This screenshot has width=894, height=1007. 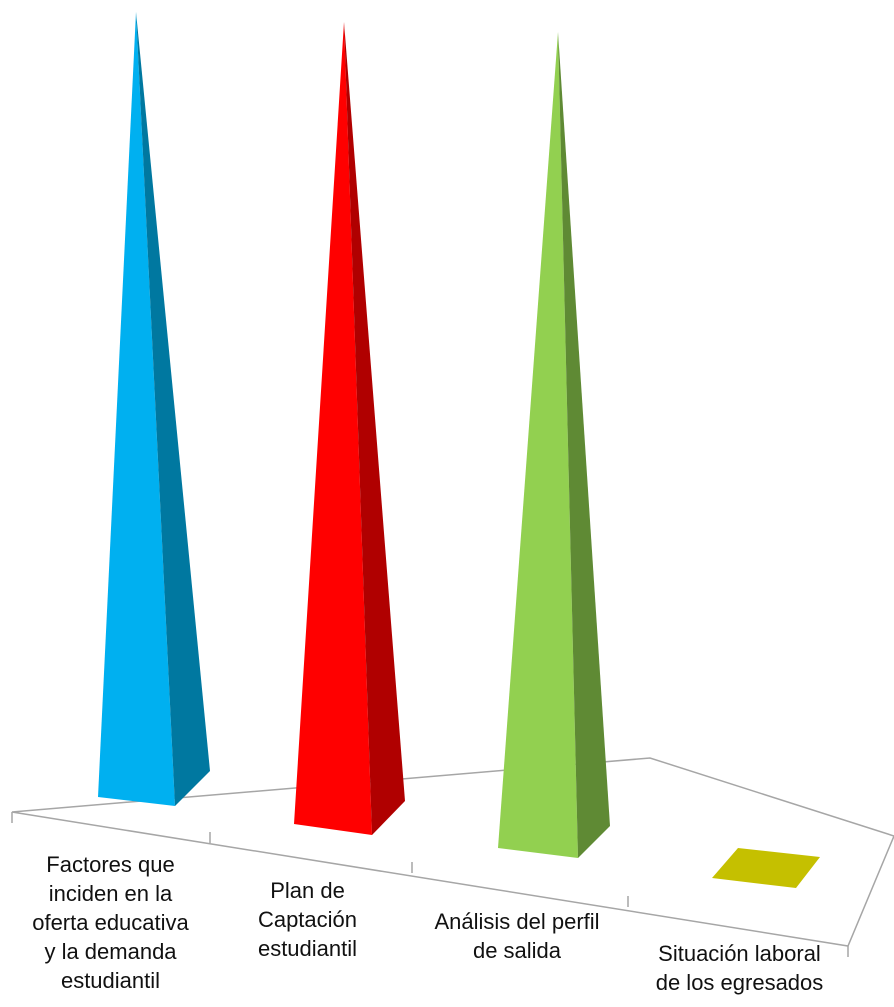 What do you see at coordinates (739, 968) in the screenshot?
I see `category-label-3: Situación laboral de los egresados` at bounding box center [739, 968].